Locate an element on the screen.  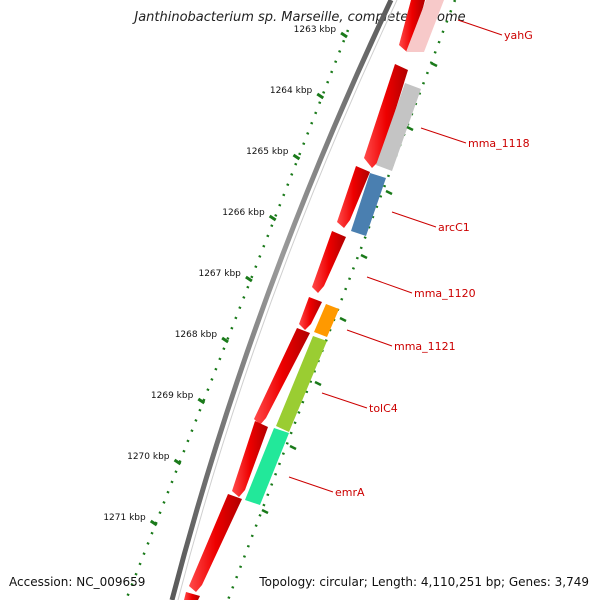
ruler-tick-label: 1269 kbp is located at coordinates (172, 396).